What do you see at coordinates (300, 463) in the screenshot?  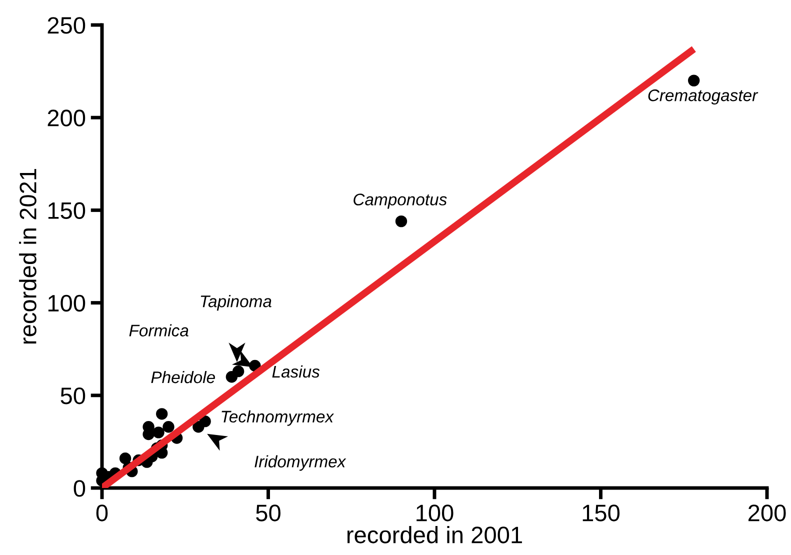 I see `annotation: Iridomyrmex` at bounding box center [300, 463].